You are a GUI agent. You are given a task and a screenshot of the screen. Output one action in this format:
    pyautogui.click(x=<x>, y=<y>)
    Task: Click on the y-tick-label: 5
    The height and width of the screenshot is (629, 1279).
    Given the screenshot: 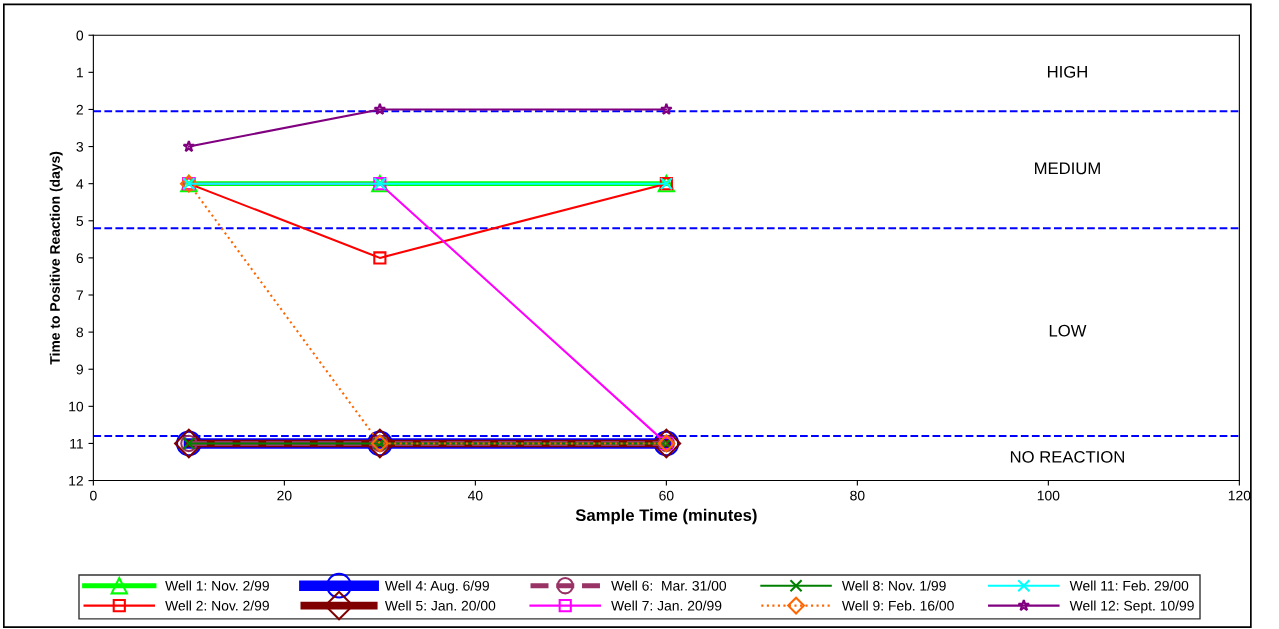 What is the action you would take?
    pyautogui.click(x=80, y=221)
    